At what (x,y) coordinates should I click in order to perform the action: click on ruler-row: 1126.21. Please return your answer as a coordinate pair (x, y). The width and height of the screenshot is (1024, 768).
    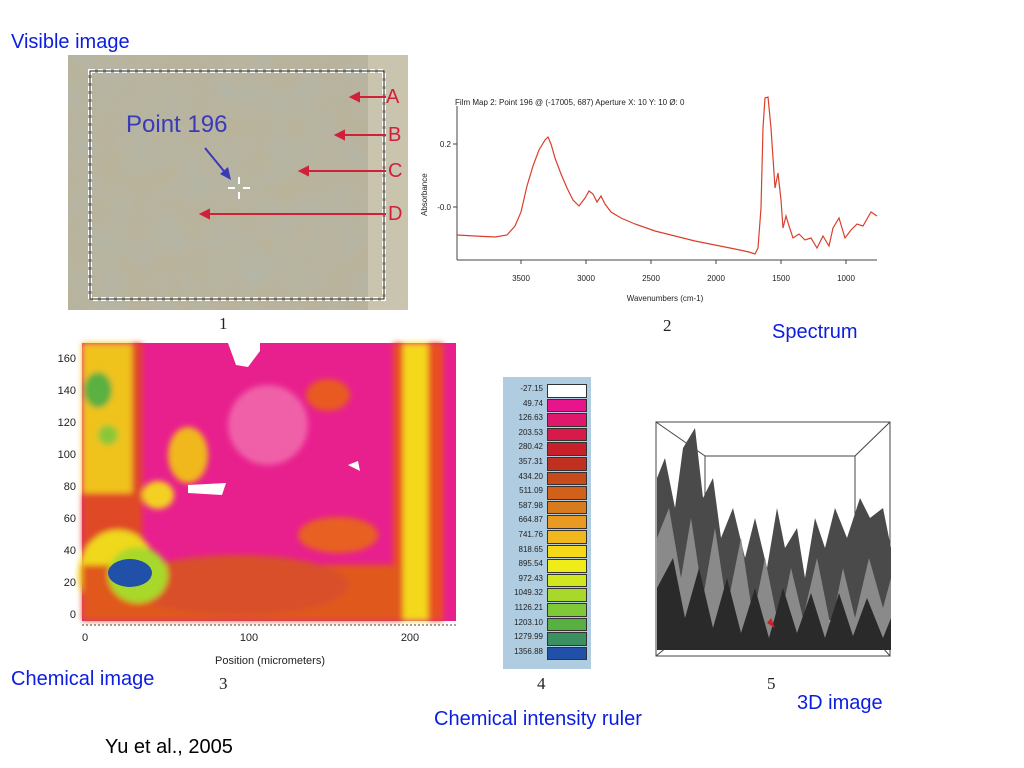
    Looking at the image, I should click on (547, 609).